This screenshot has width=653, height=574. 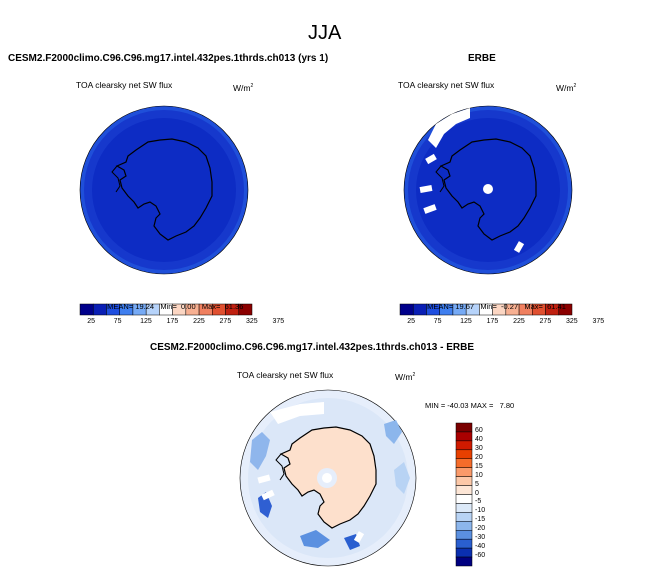 What do you see at coordinates (479, 430) in the screenshot?
I see `diff-colorbar-tick-label: 60` at bounding box center [479, 430].